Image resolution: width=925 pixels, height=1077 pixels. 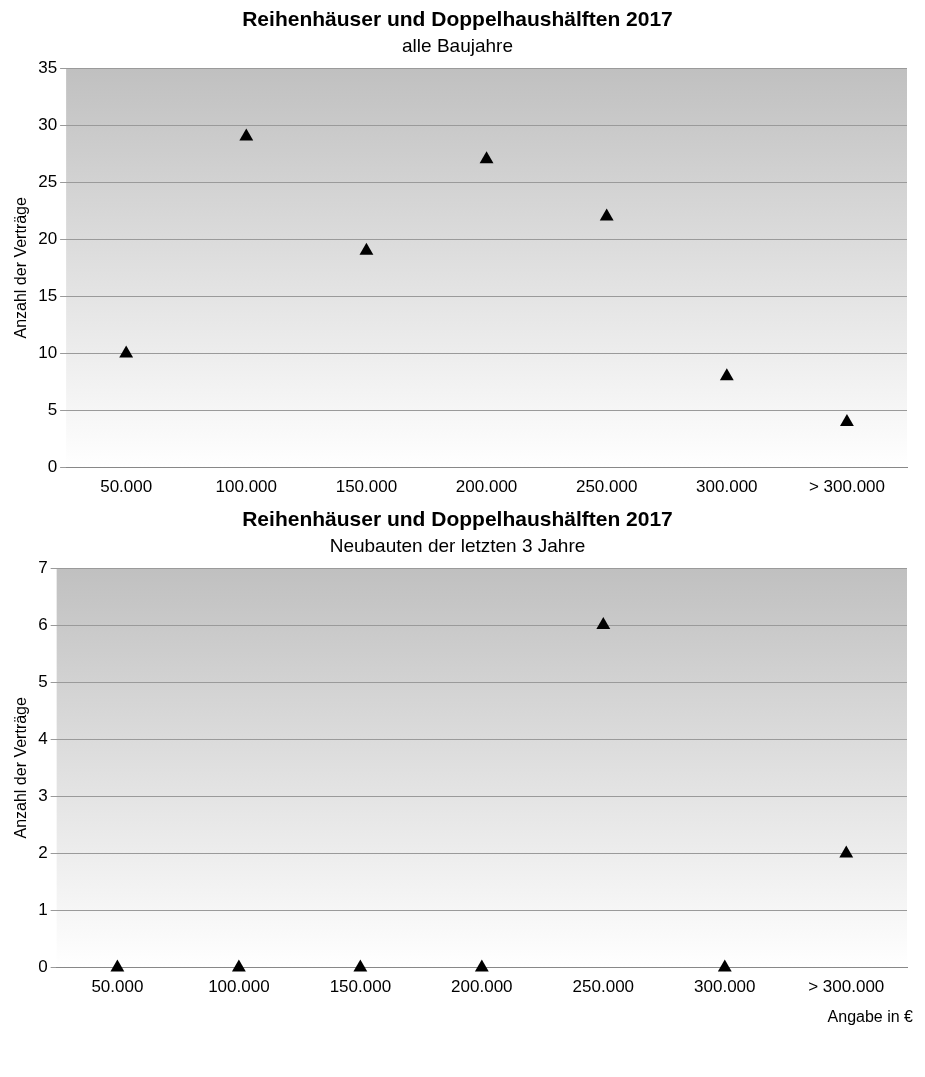 I want to click on y-tick-label: 3, so click(x=43, y=796).